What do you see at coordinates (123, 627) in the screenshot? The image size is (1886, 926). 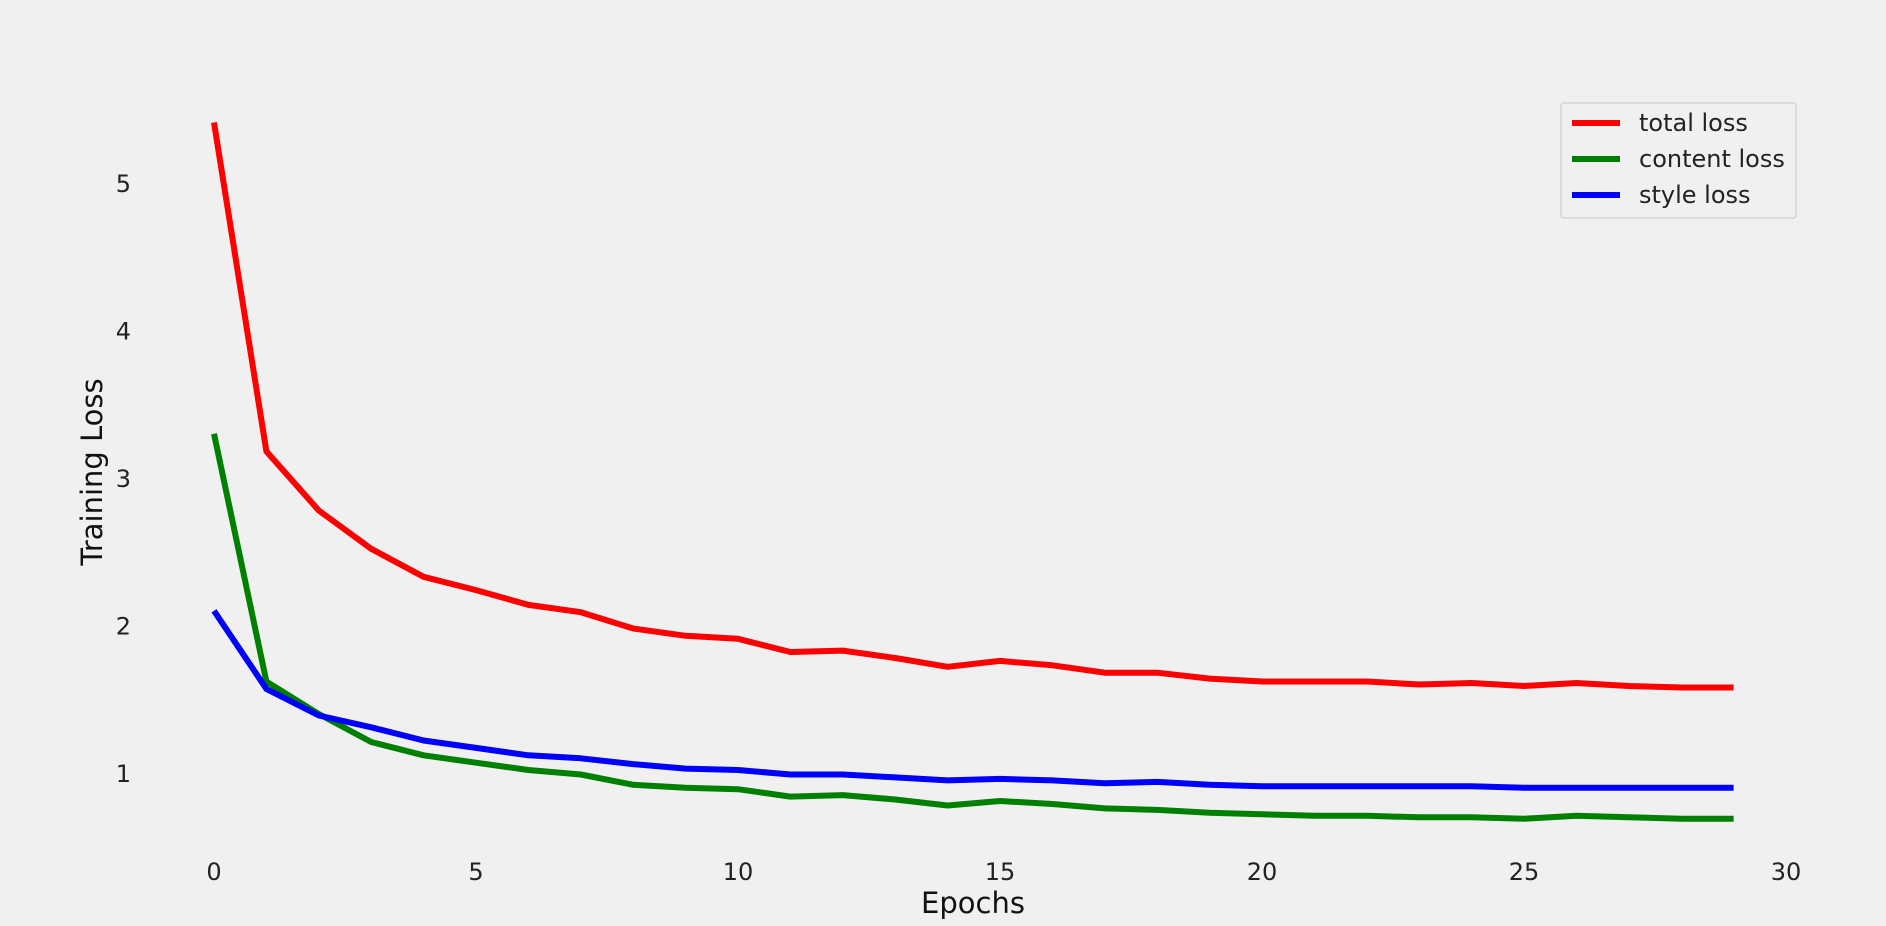 I see `y-tick-label: 2` at bounding box center [123, 627].